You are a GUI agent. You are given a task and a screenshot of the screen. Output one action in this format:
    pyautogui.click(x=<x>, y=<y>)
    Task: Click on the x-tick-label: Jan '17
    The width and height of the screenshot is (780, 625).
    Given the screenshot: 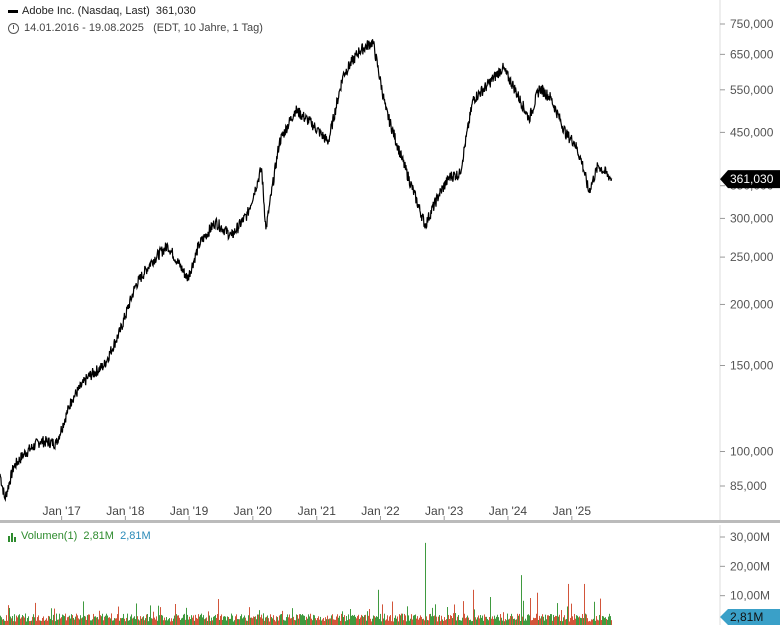 What is the action you would take?
    pyautogui.click(x=61, y=511)
    